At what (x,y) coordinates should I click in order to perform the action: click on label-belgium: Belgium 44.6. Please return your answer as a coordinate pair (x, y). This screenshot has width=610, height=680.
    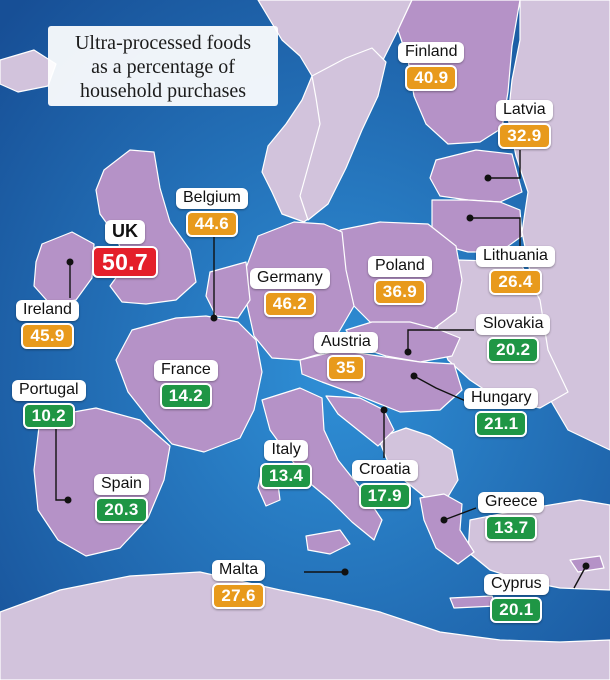
    Looking at the image, I should click on (212, 212).